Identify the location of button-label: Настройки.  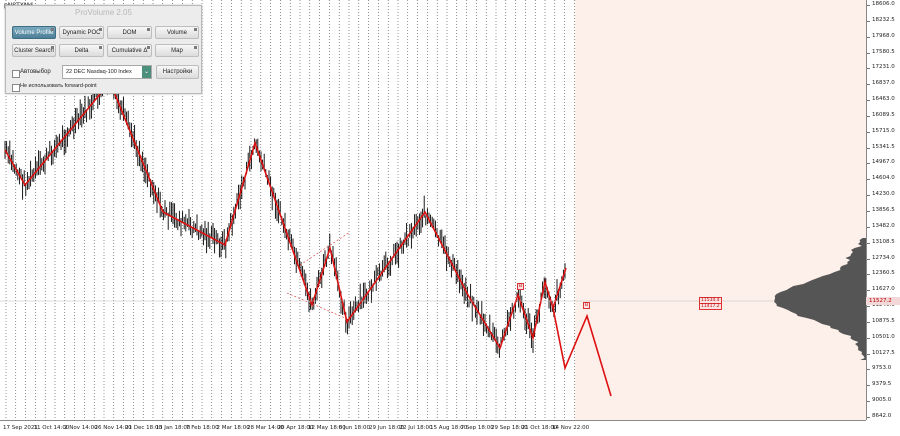
(177, 72).